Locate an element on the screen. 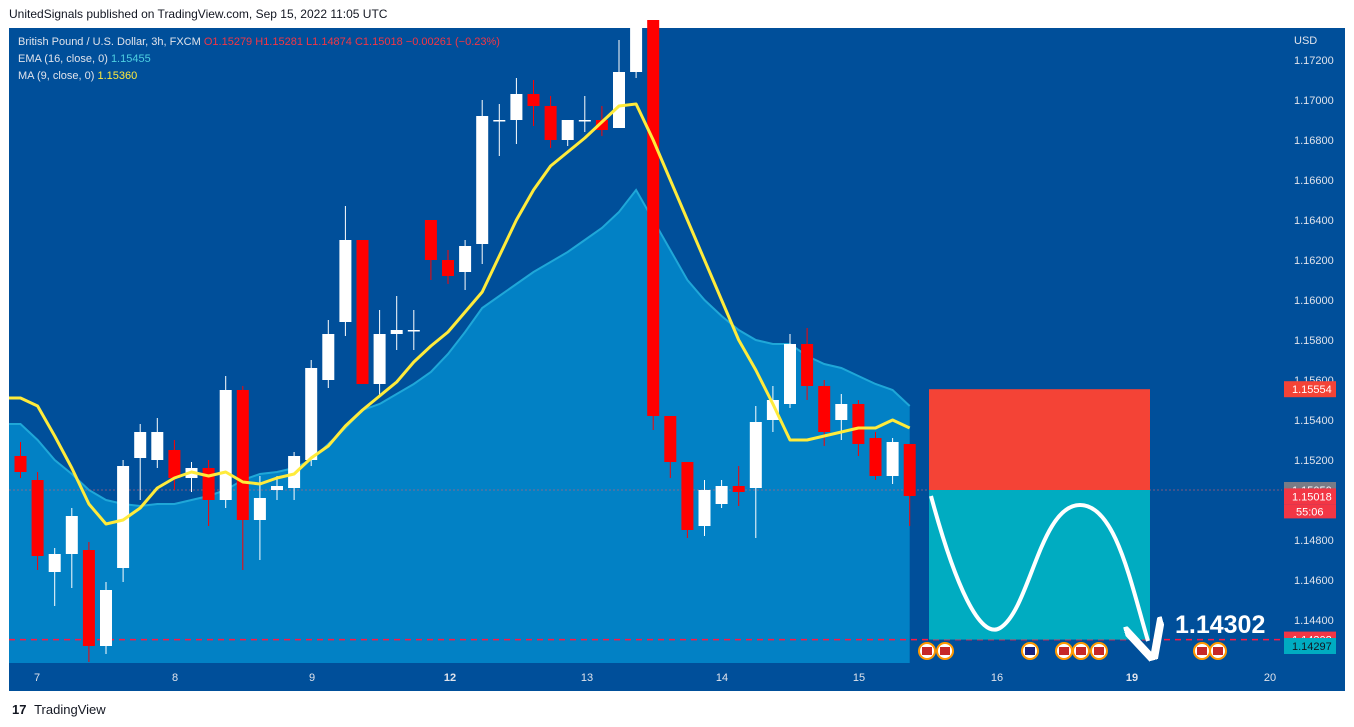  price-tick-label: 1.15800 is located at coordinates (1314, 341).